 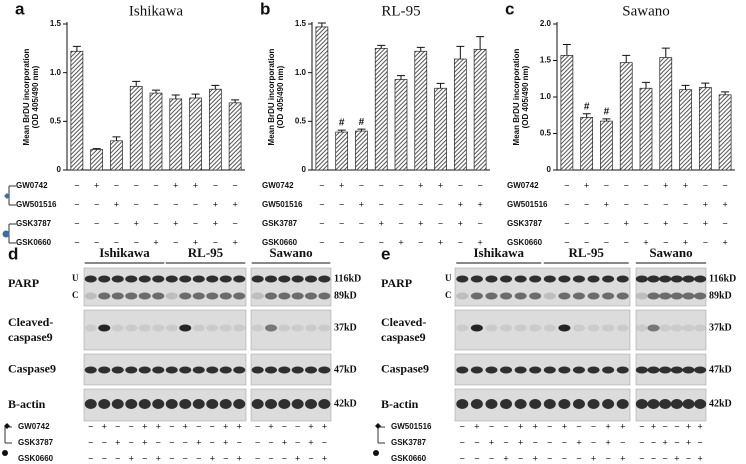 I want to click on y-axis-label: (OD 405/490 nm), so click(x=525, y=96).